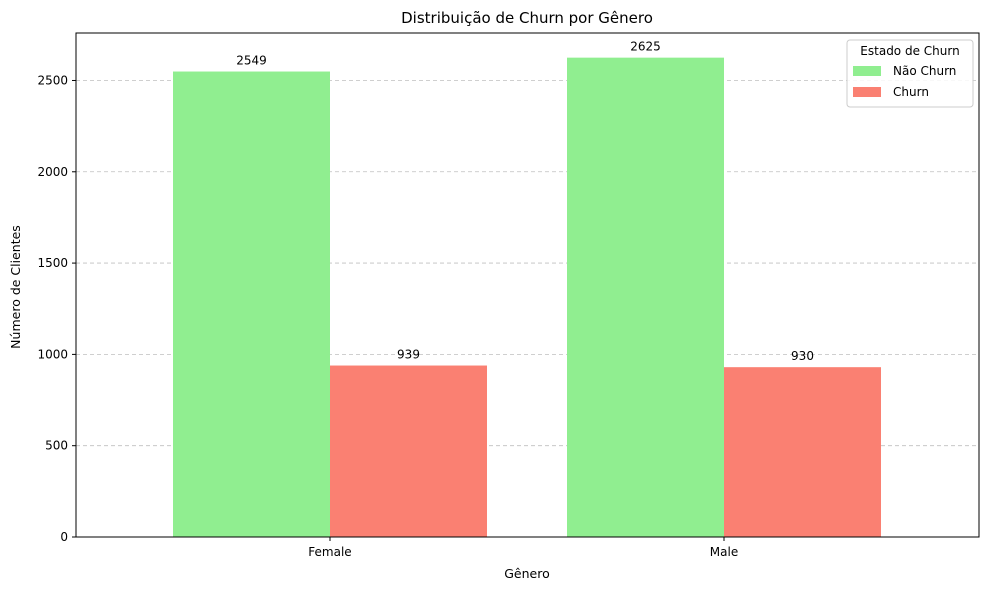 This screenshot has width=989, height=590. I want to click on y-tick-label: 500, so click(56, 446).